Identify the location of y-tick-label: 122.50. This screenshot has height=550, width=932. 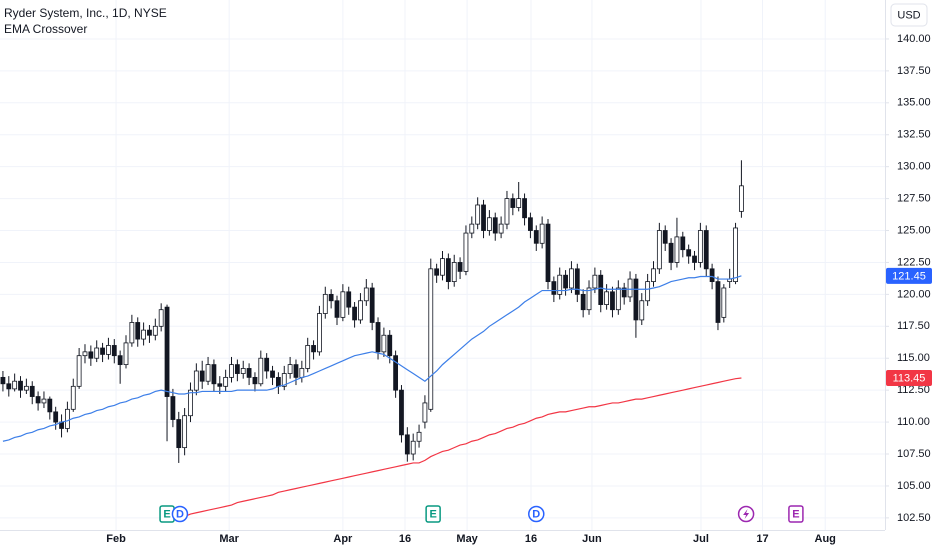
(914, 262).